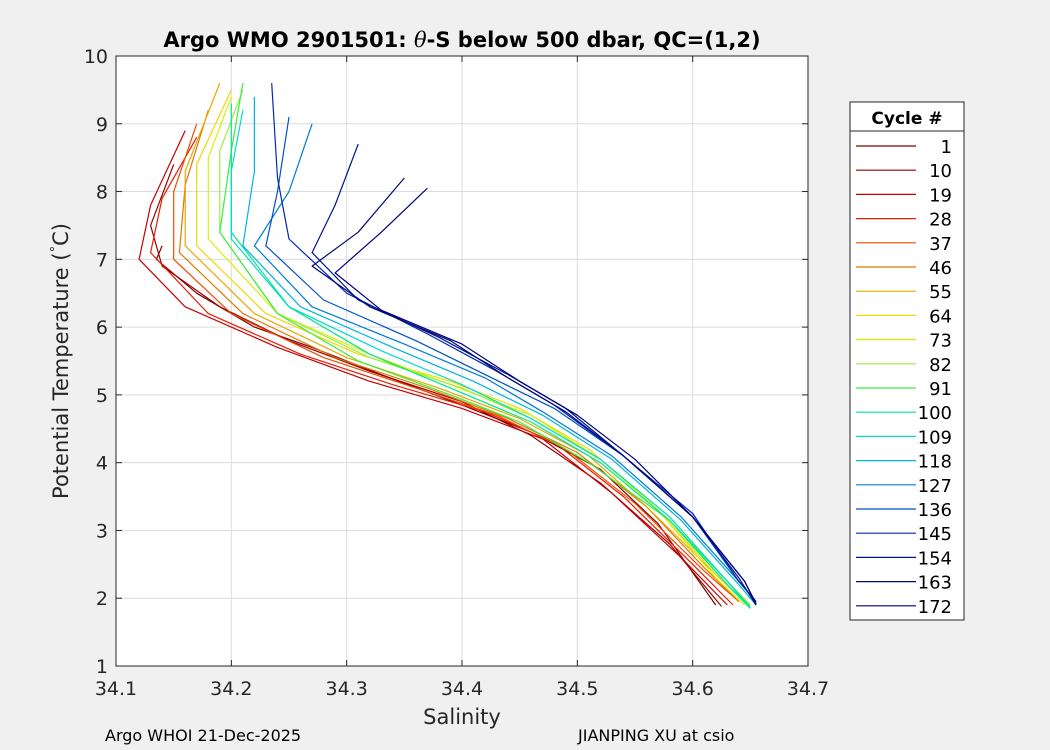  I want to click on legend-label-19: 19, so click(940, 195).